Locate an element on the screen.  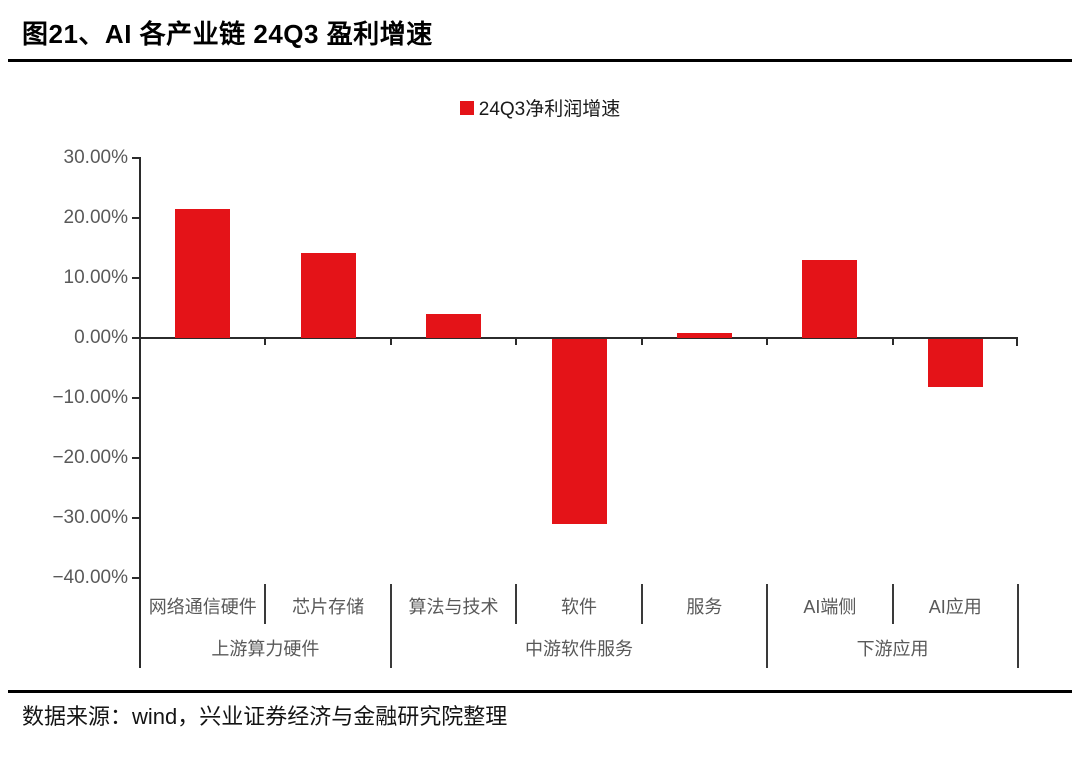
y-axis-label: 20.00% is located at coordinates (95, 217).